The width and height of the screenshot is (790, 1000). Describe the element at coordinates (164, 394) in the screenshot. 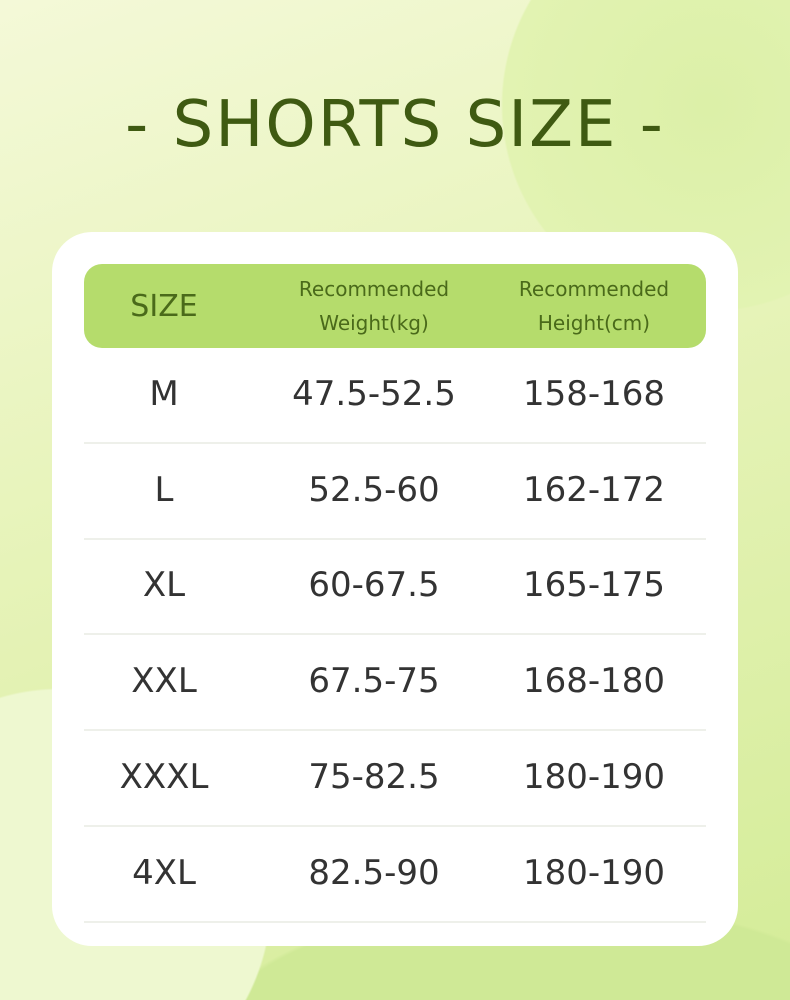

I see `size-cell: M` at that location.